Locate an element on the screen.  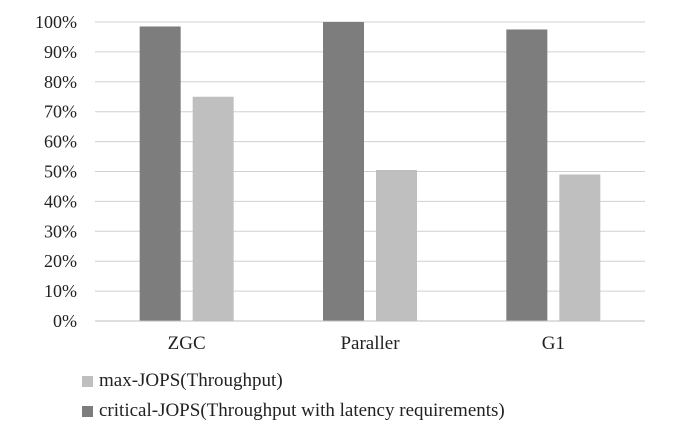
y-tick-label: 100% is located at coordinates (56, 22).